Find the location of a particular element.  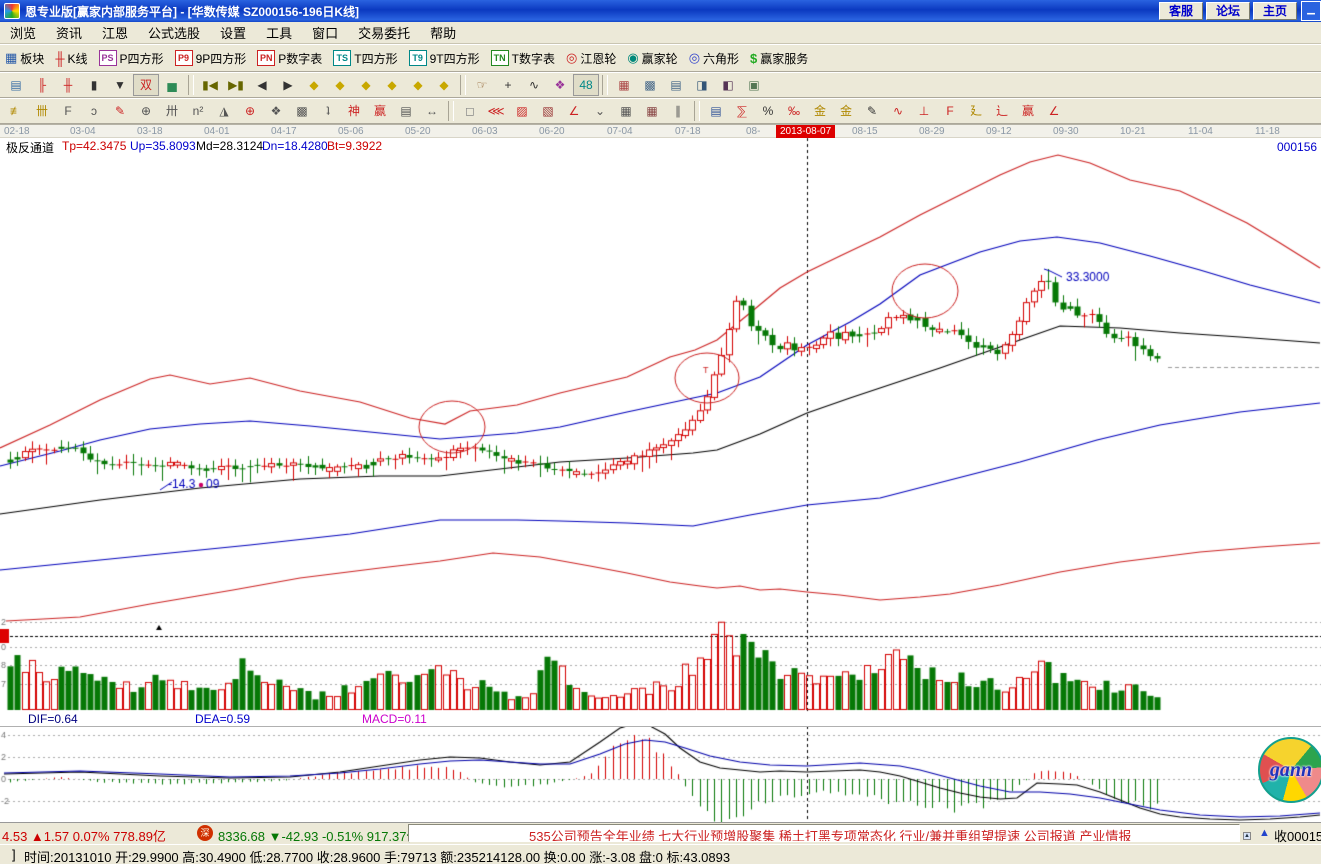

date-label-06-20: 06-20 is located at coordinates (552, 131).